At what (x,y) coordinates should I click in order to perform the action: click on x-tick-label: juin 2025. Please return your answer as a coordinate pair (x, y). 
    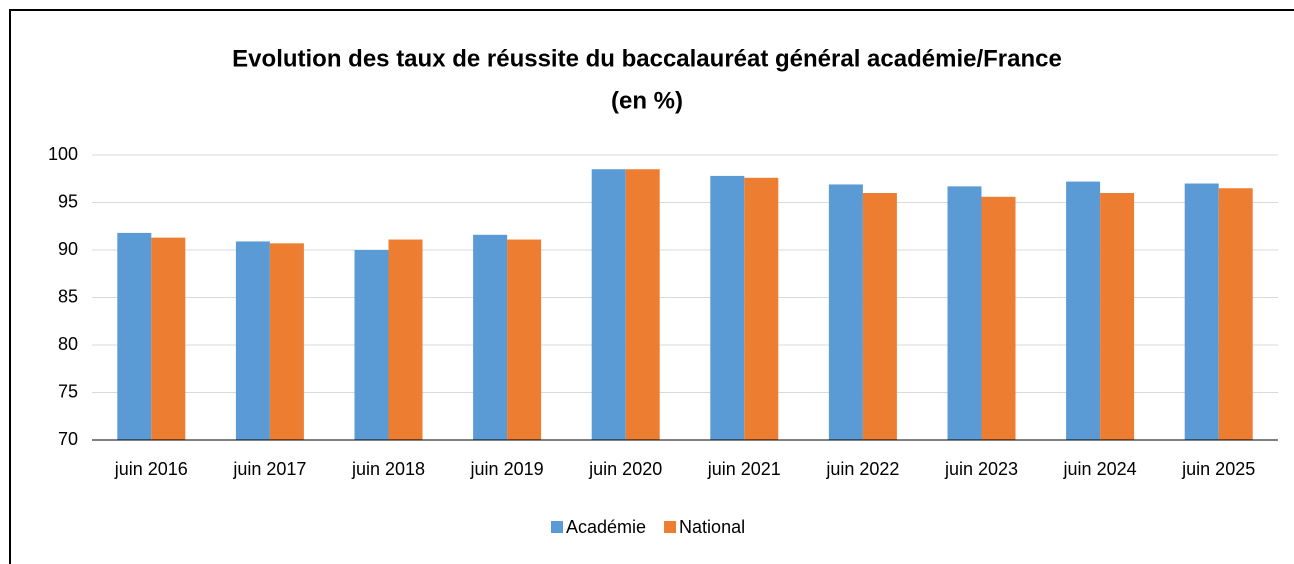
    Looking at the image, I should click on (1218, 469).